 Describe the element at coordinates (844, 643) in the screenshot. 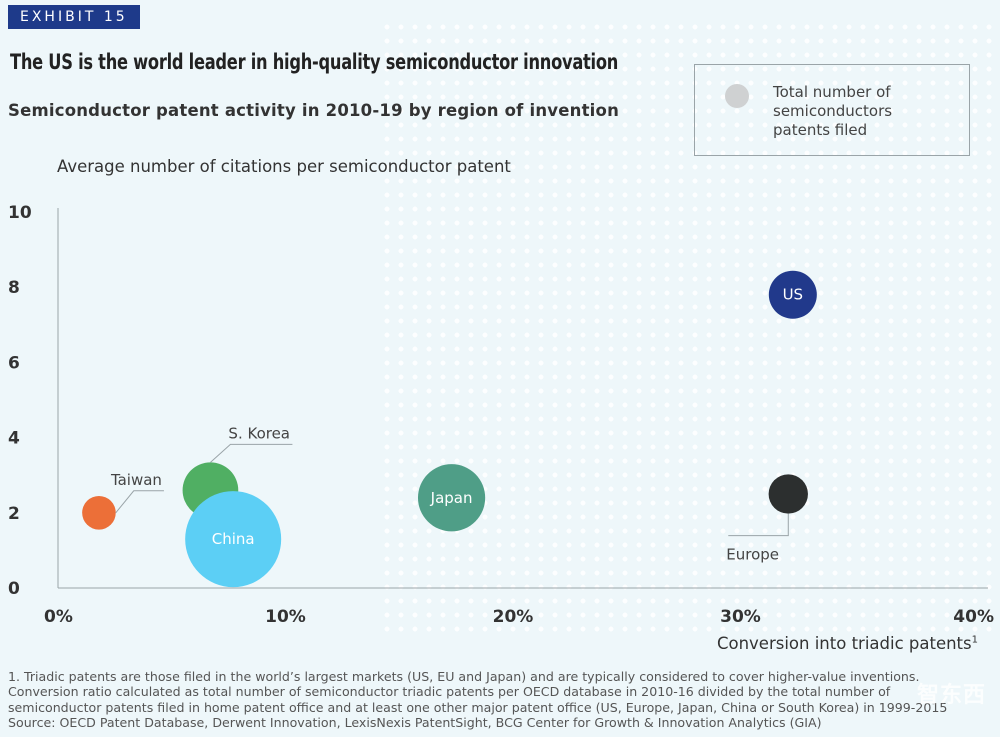

I see `x-axis-label-text: Conversion into triadic patents` at that location.